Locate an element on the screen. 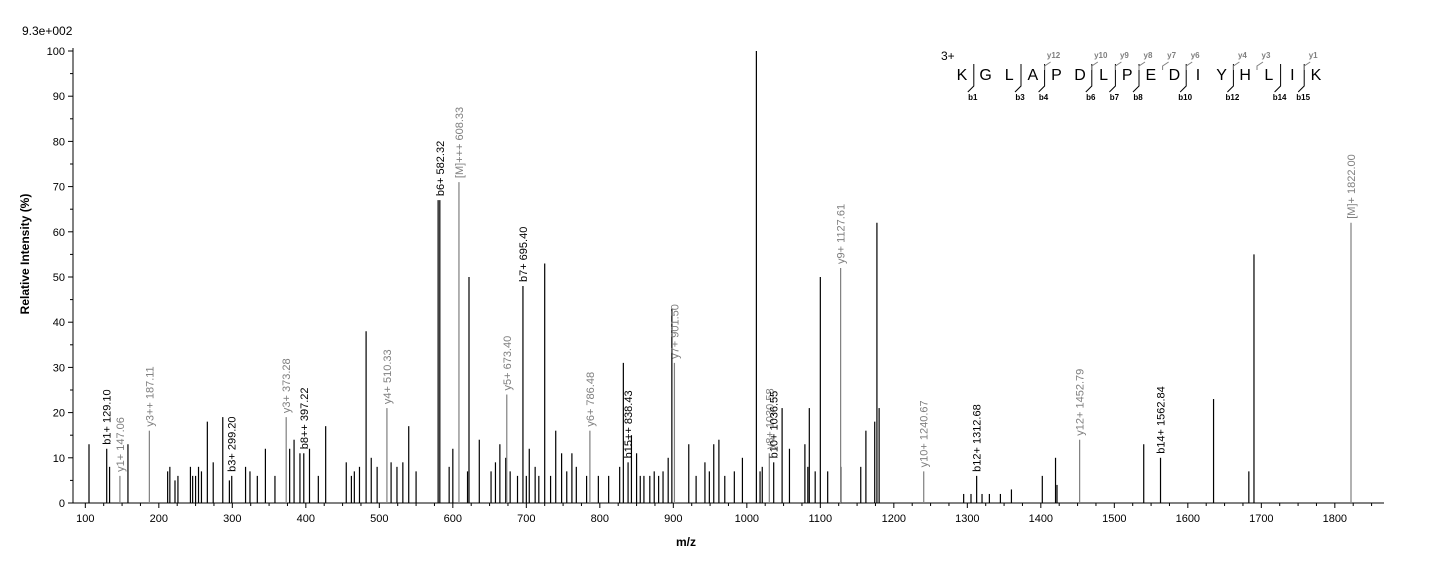  b-ion-label: b15++ 838.43 is located at coordinates (629, 424).